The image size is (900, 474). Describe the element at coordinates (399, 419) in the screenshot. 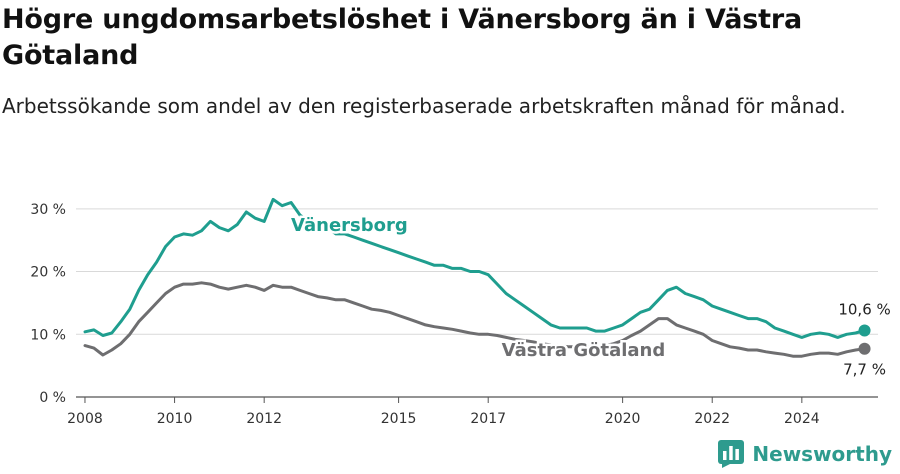

I see `x-tick-label: 2015` at that location.